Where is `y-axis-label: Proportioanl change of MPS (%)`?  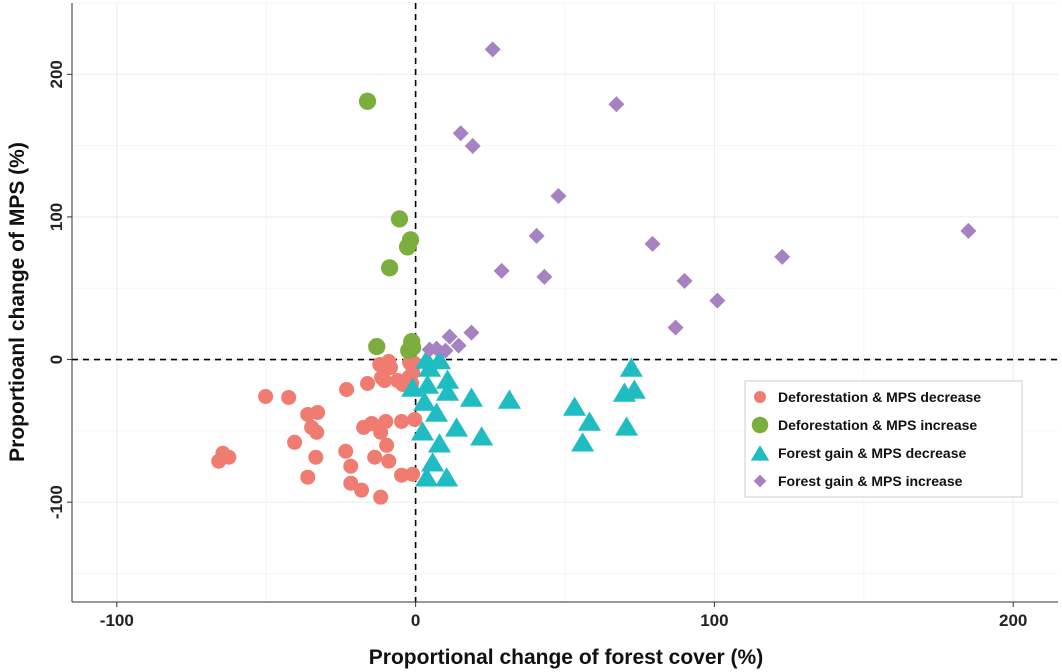
y-axis-label: Proportioanl change of MPS (%) is located at coordinates (17, 302).